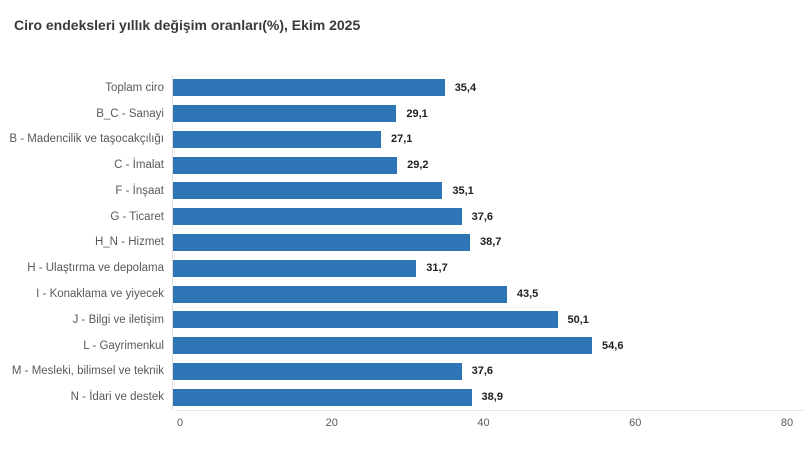 The height and width of the screenshot is (455, 810). What do you see at coordinates (479, 165) in the screenshot?
I see `bar-track: 29,2` at bounding box center [479, 165].